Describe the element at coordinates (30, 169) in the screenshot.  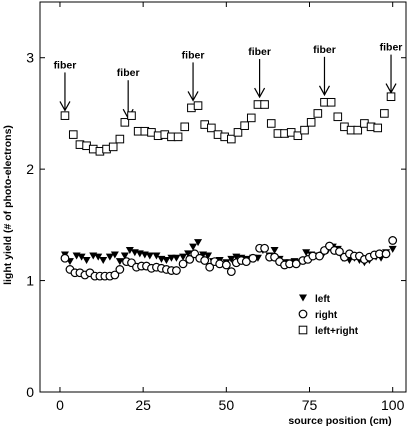
I see `y-tick-label: 2` at that location.